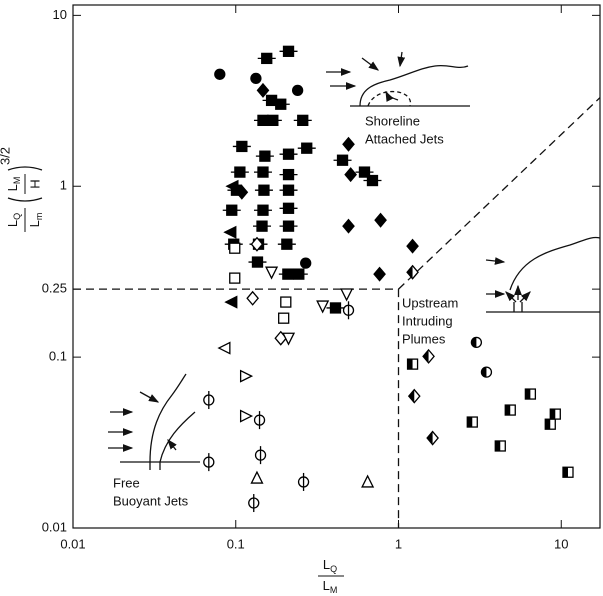 The width and height of the screenshot is (603, 596). I want to click on label-sub: M, so click(17, 181).